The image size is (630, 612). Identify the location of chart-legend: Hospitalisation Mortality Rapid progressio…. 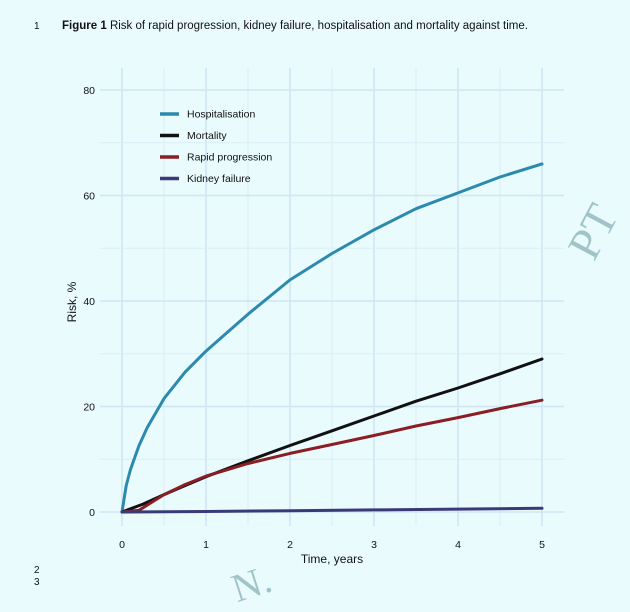
(216, 147).